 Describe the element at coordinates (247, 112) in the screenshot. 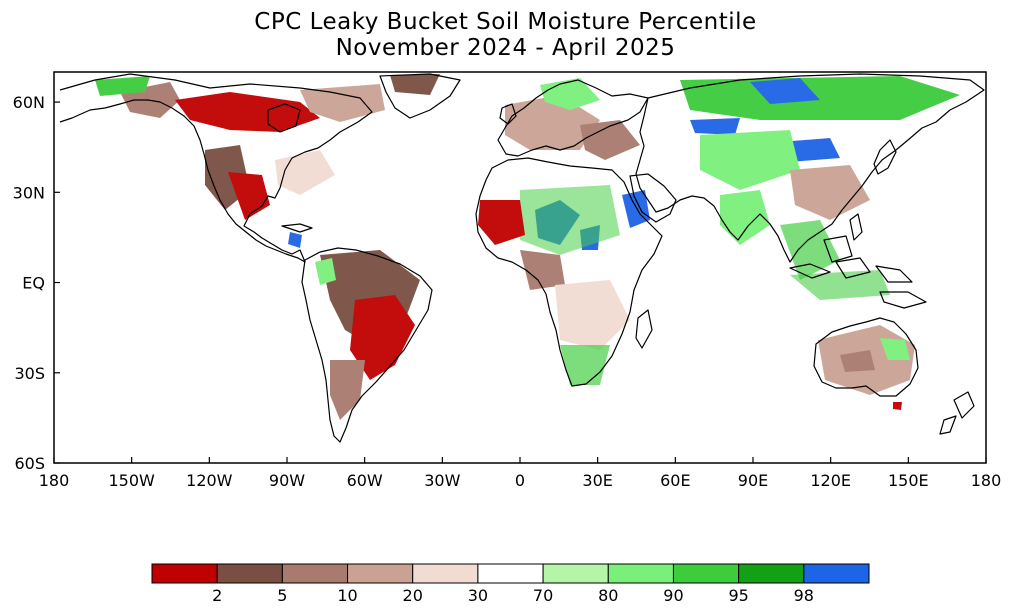

I see `patch-canada-dry` at that location.